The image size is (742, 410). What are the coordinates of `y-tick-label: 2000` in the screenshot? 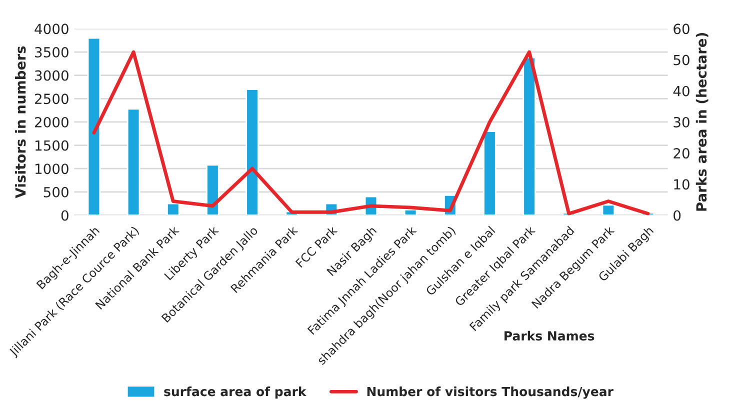 It's located at (51, 122).